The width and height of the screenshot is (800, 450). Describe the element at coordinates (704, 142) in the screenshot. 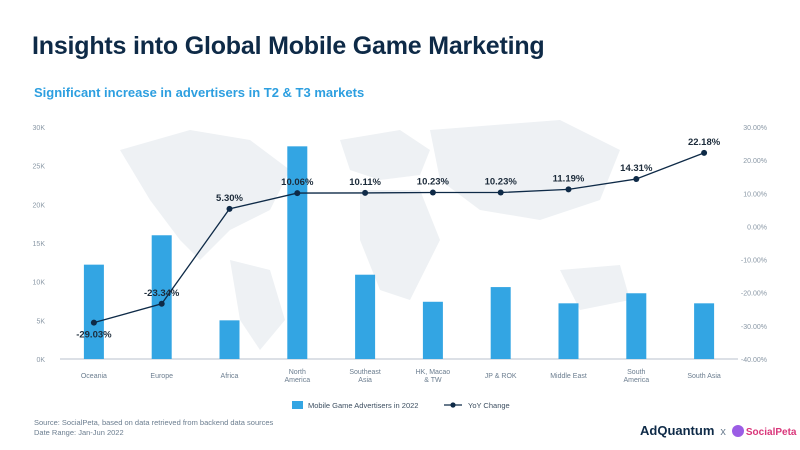

I see `yoy-data-label: 22.18%` at that location.